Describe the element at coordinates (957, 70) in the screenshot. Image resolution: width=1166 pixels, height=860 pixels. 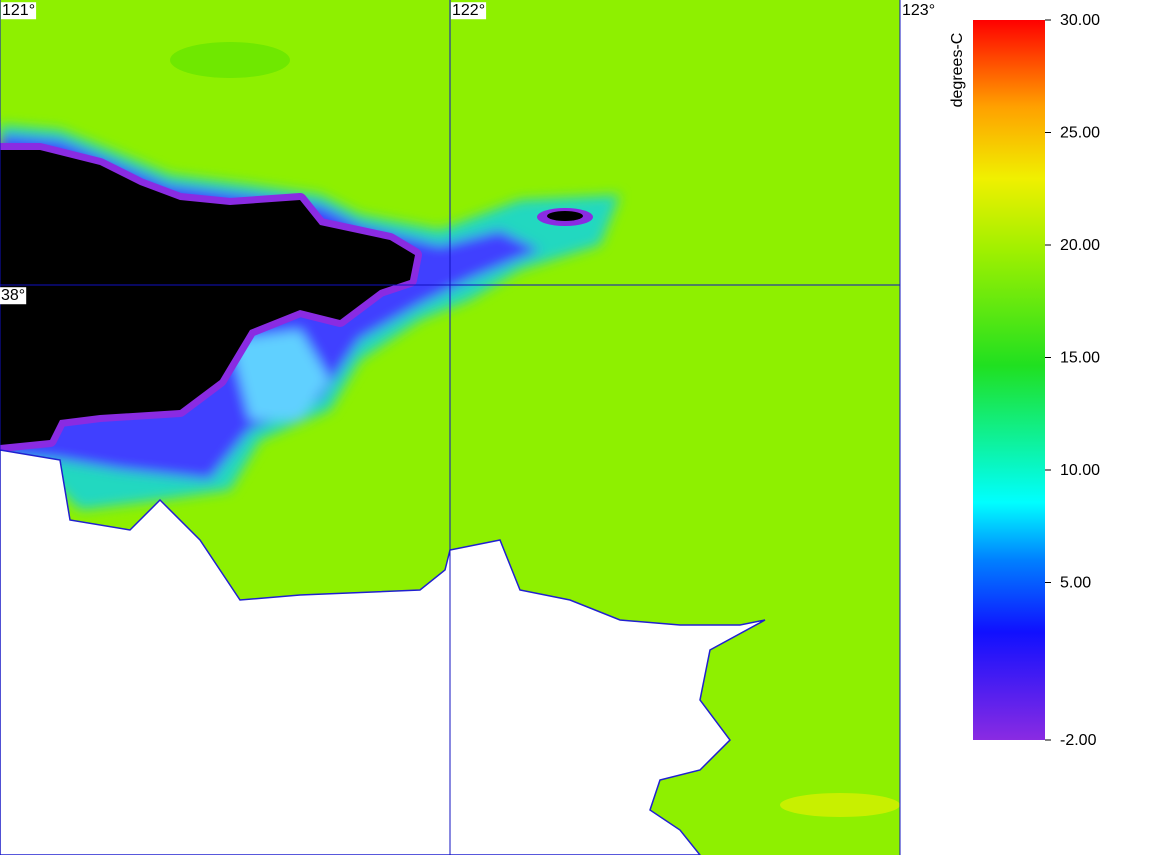
I see `colorbar-label: degrees-C` at that location.